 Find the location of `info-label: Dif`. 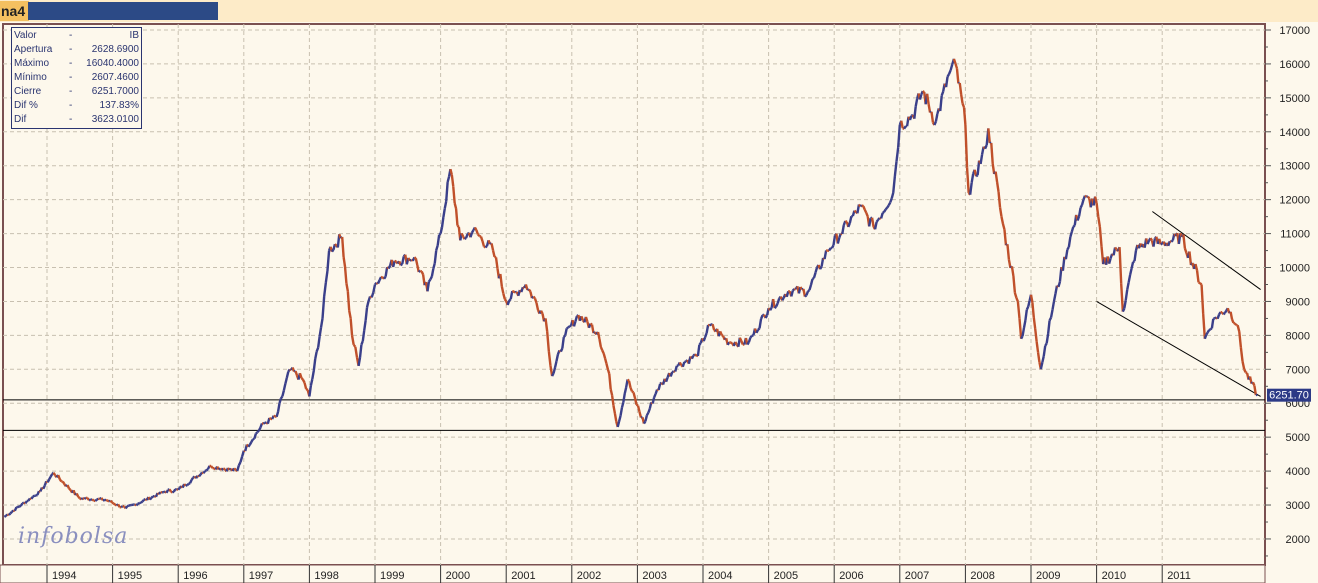

info-label: Dif is located at coordinates (20, 119).